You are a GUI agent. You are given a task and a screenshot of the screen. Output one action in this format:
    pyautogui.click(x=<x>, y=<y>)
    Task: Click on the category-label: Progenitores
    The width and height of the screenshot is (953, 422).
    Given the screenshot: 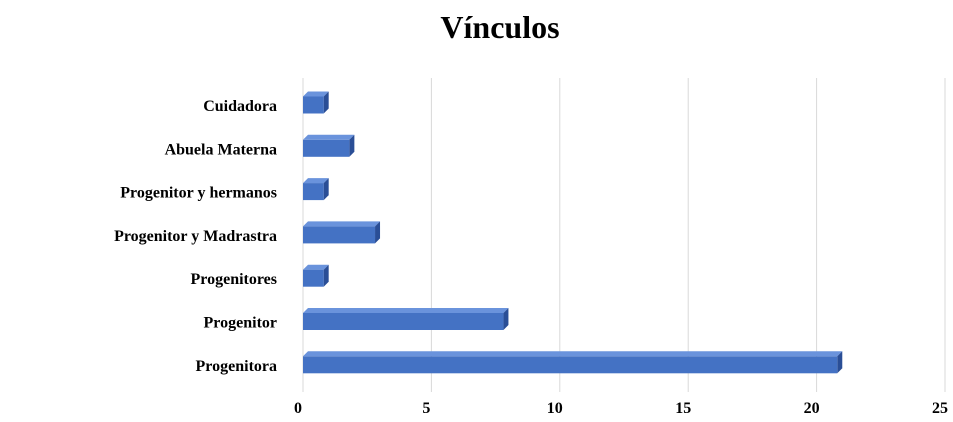 What is the action you would take?
    pyautogui.click(x=234, y=279)
    